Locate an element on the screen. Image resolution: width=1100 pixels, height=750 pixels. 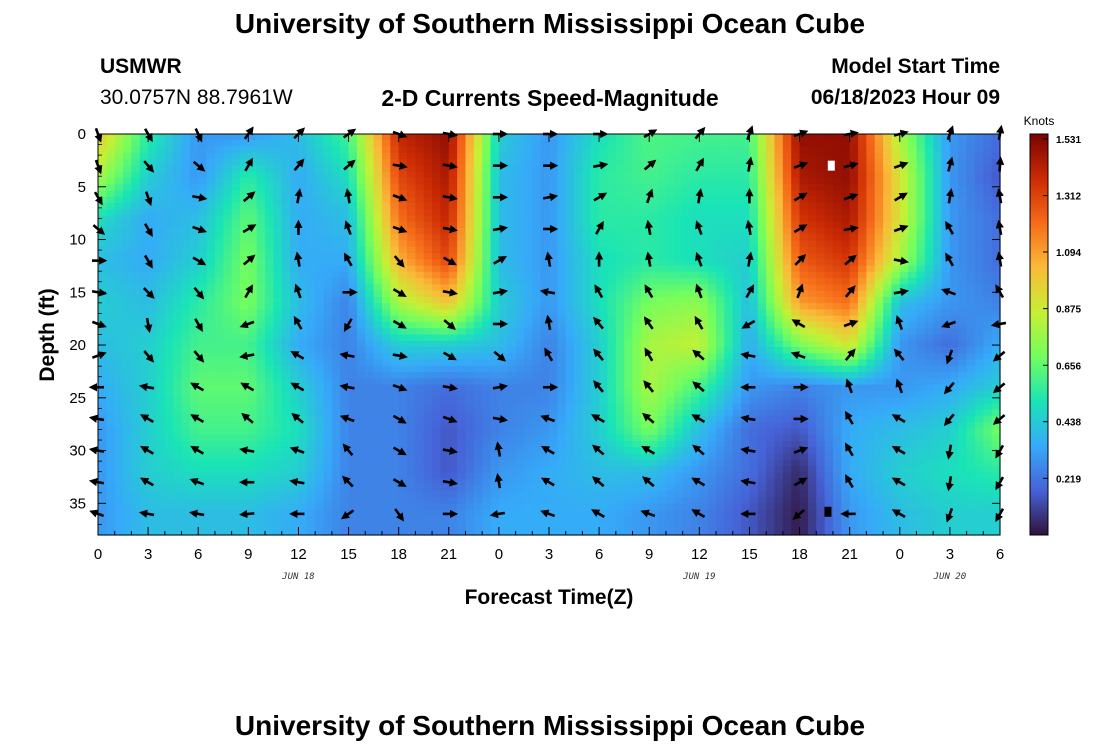
chart-subtitle: 2-D Currents Speed-Magnitude is located at coordinates (550, 98).